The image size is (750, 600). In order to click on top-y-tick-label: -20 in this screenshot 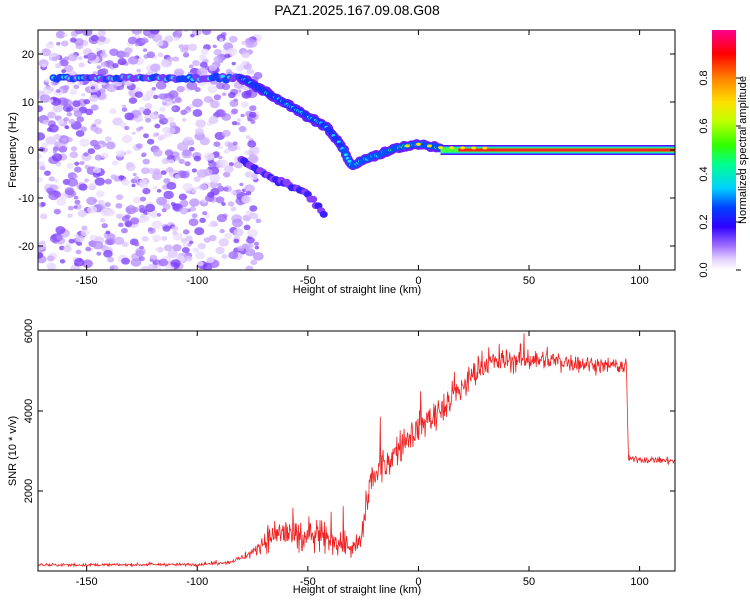, I will do `click(26, 247)`.